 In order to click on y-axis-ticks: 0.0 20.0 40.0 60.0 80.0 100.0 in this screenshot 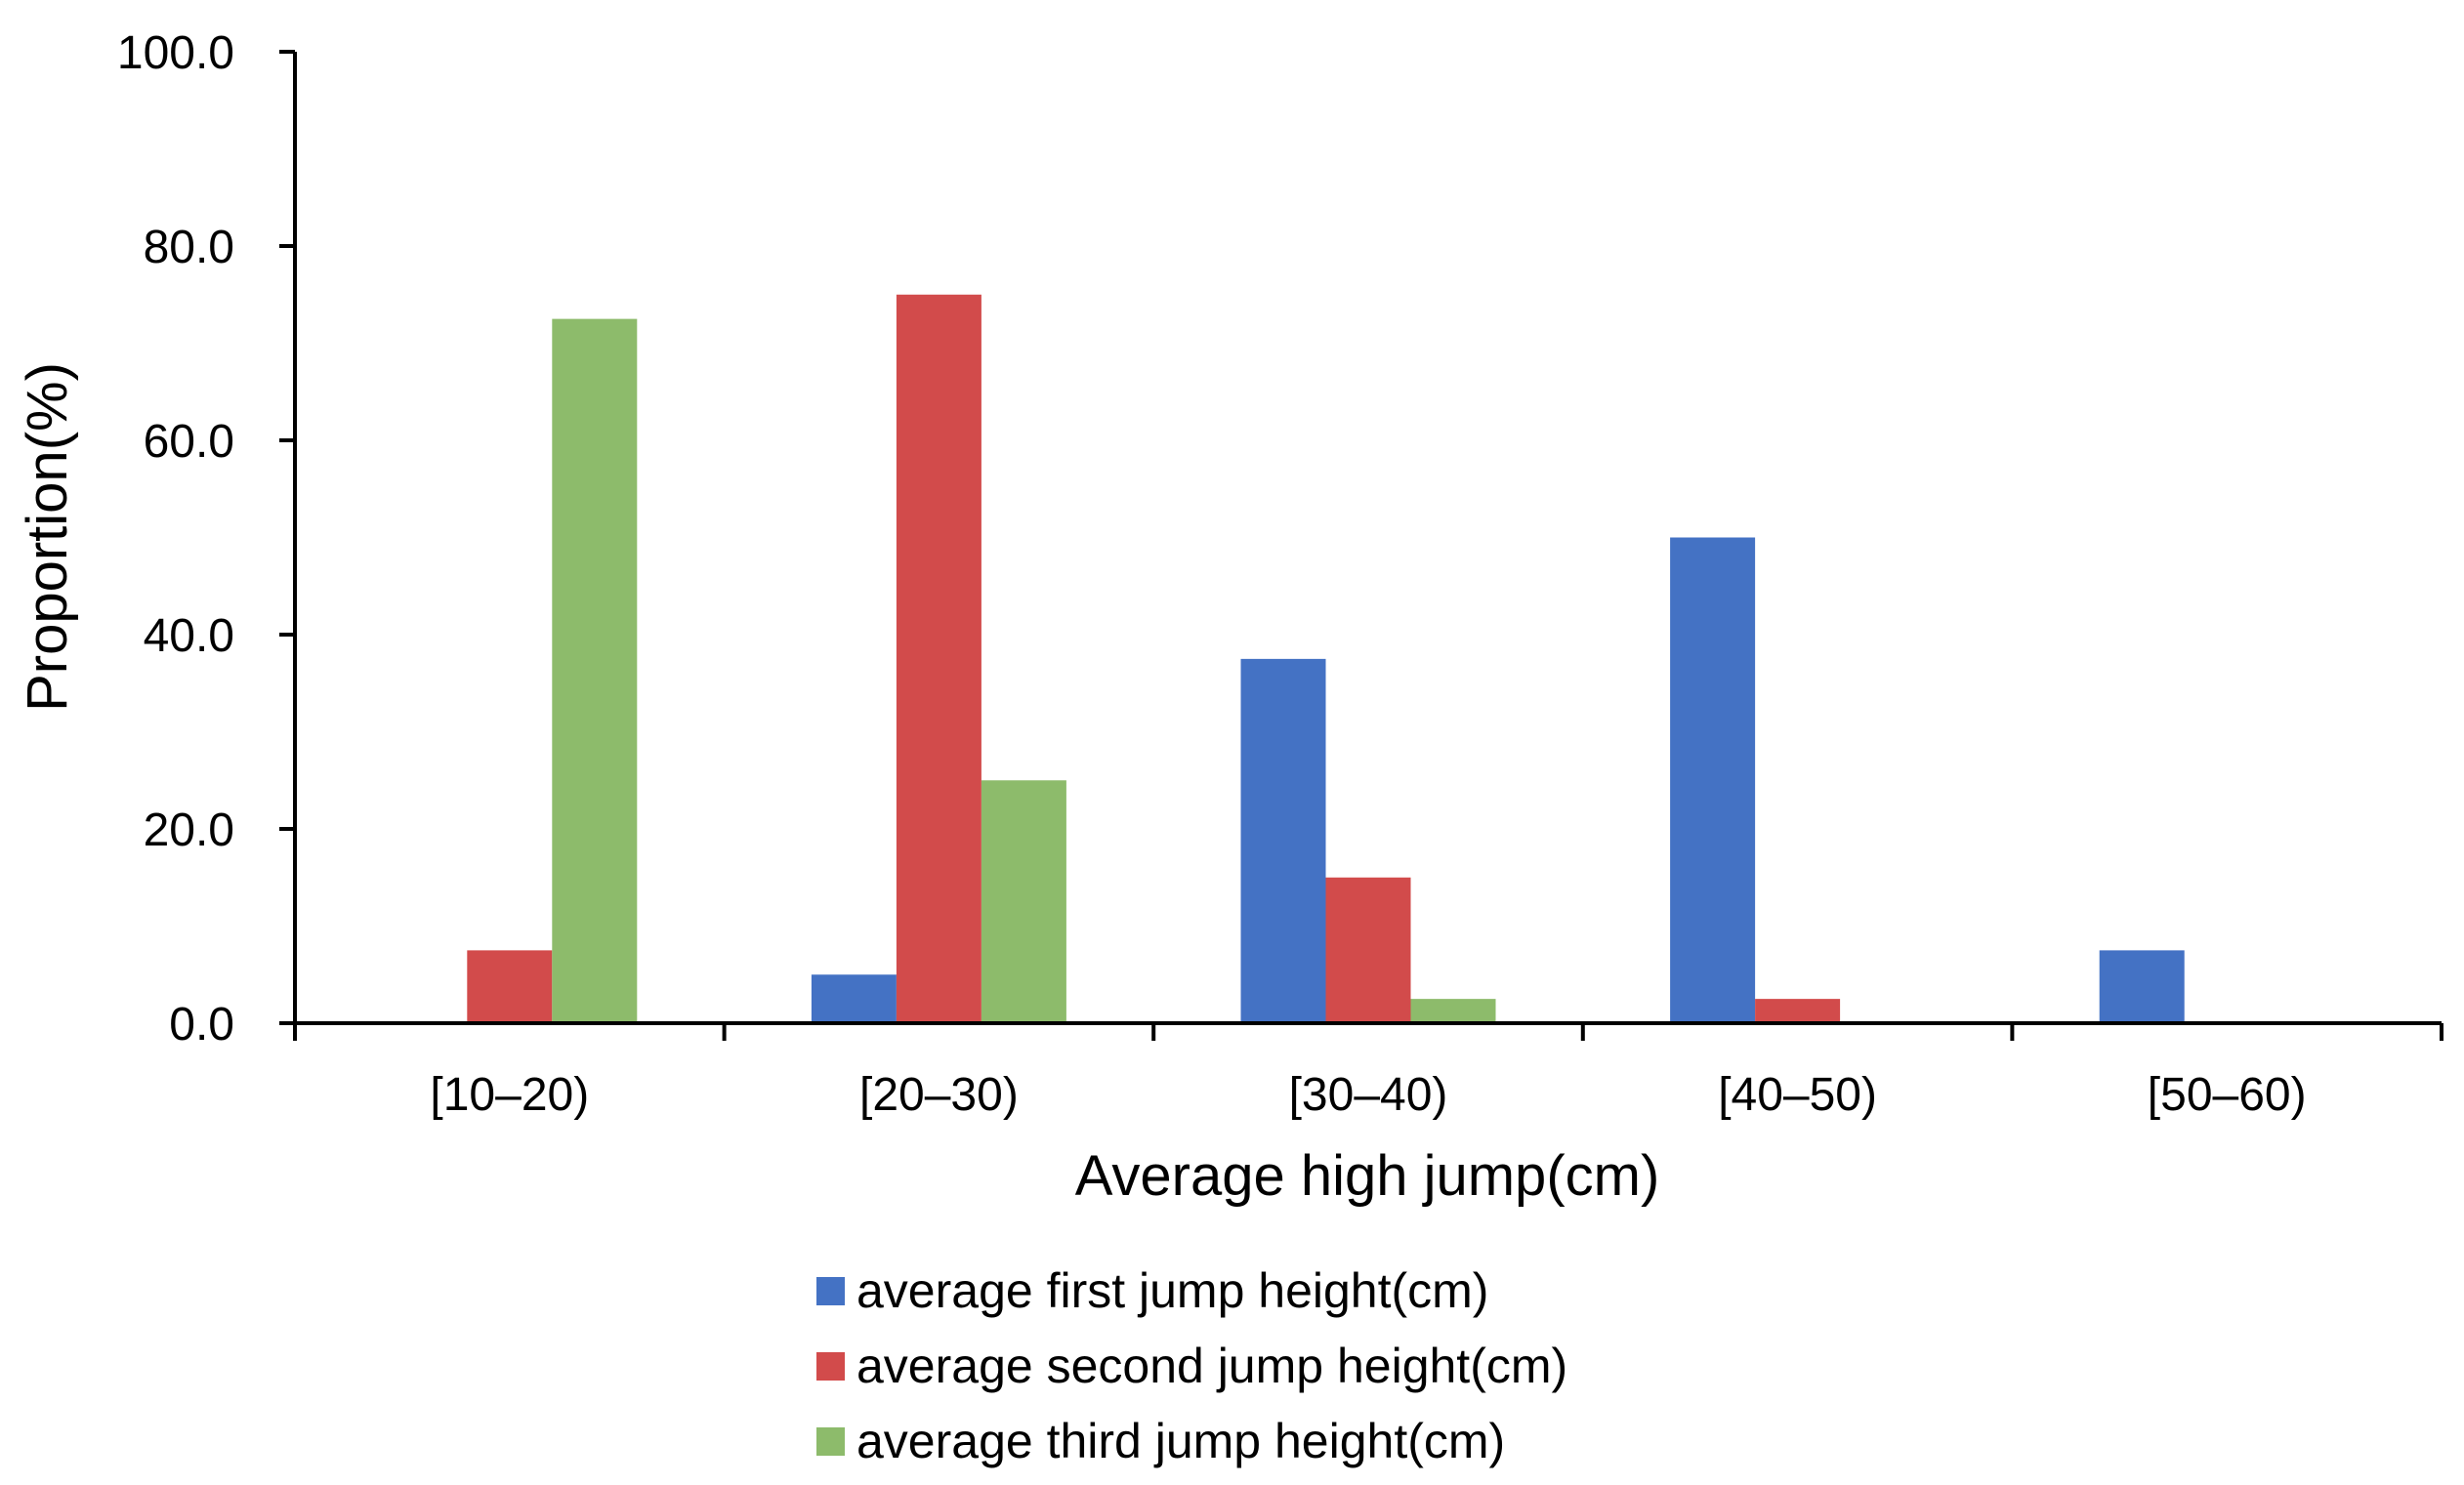, I will do `click(206, 539)`.